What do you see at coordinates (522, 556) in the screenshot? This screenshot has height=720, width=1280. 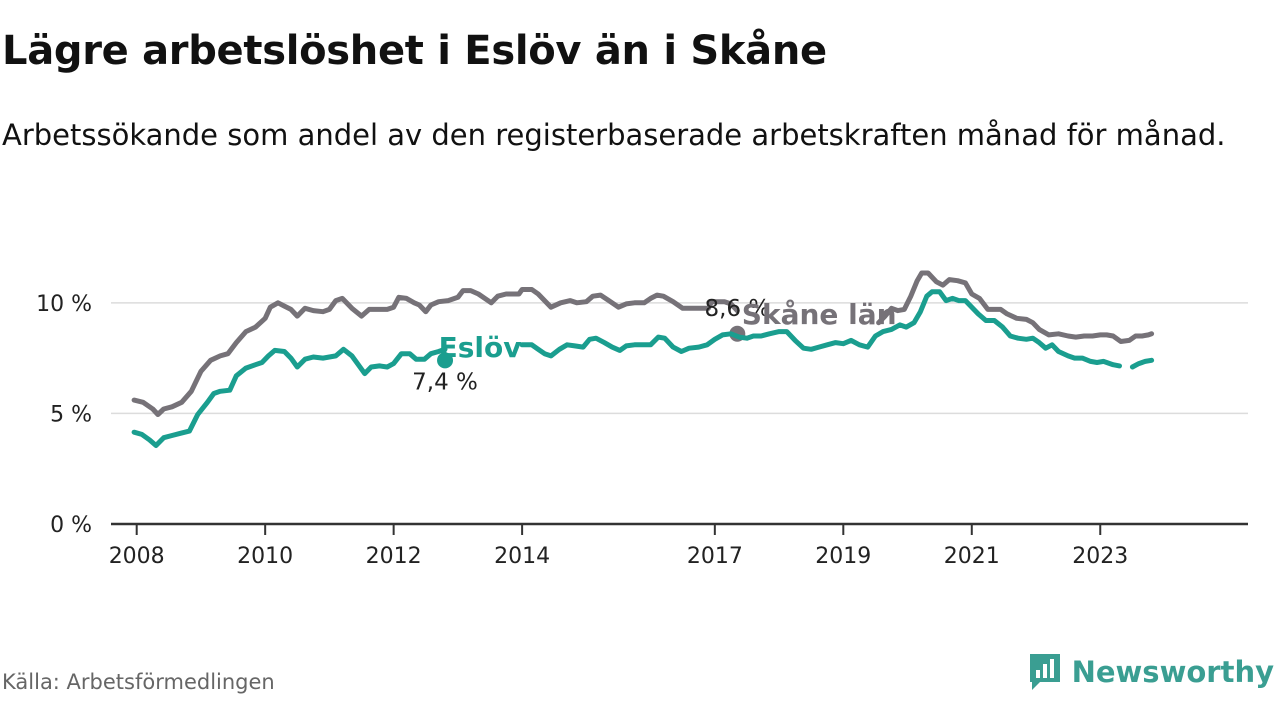 I see `x-tick-label: 2014` at bounding box center [522, 556].